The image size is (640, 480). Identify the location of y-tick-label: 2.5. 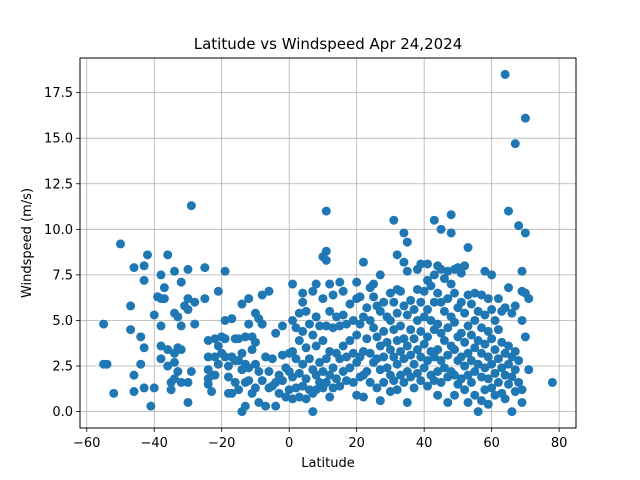
(62, 367).